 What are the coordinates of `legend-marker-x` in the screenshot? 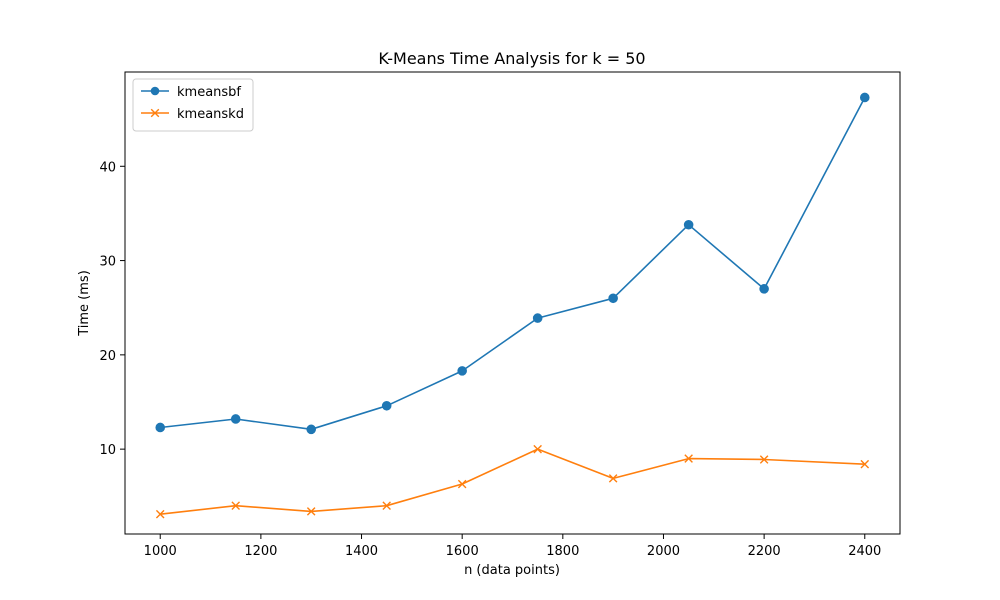 It's located at (155, 113).